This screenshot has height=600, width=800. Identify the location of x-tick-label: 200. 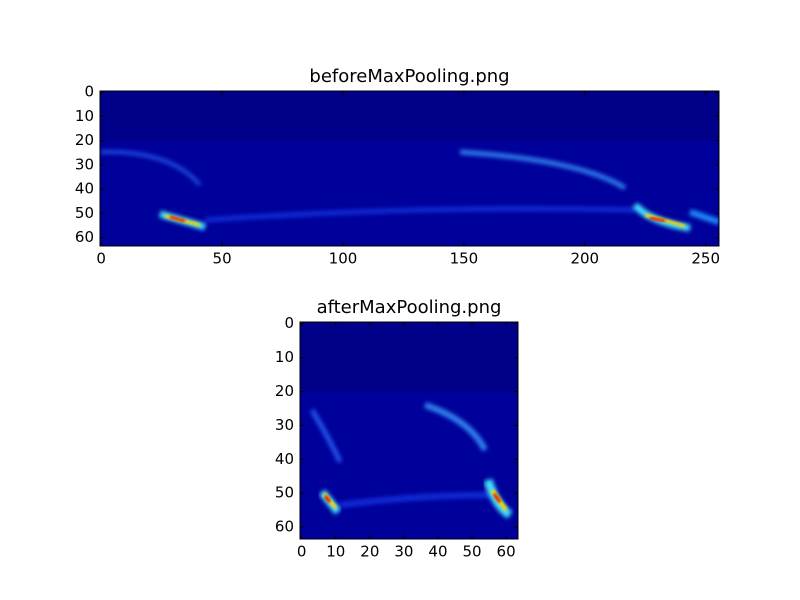
(584, 259).